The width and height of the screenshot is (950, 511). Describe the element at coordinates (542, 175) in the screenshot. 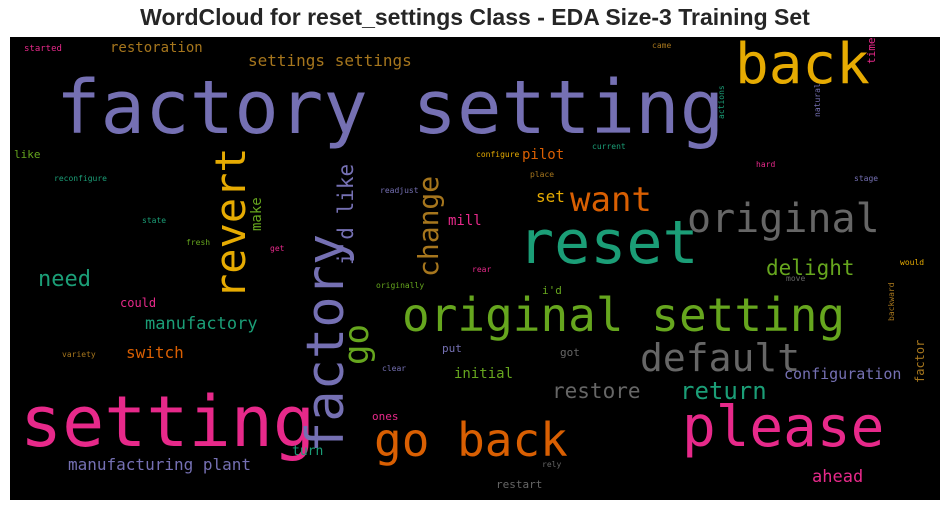

I see `word-place: place` at that location.